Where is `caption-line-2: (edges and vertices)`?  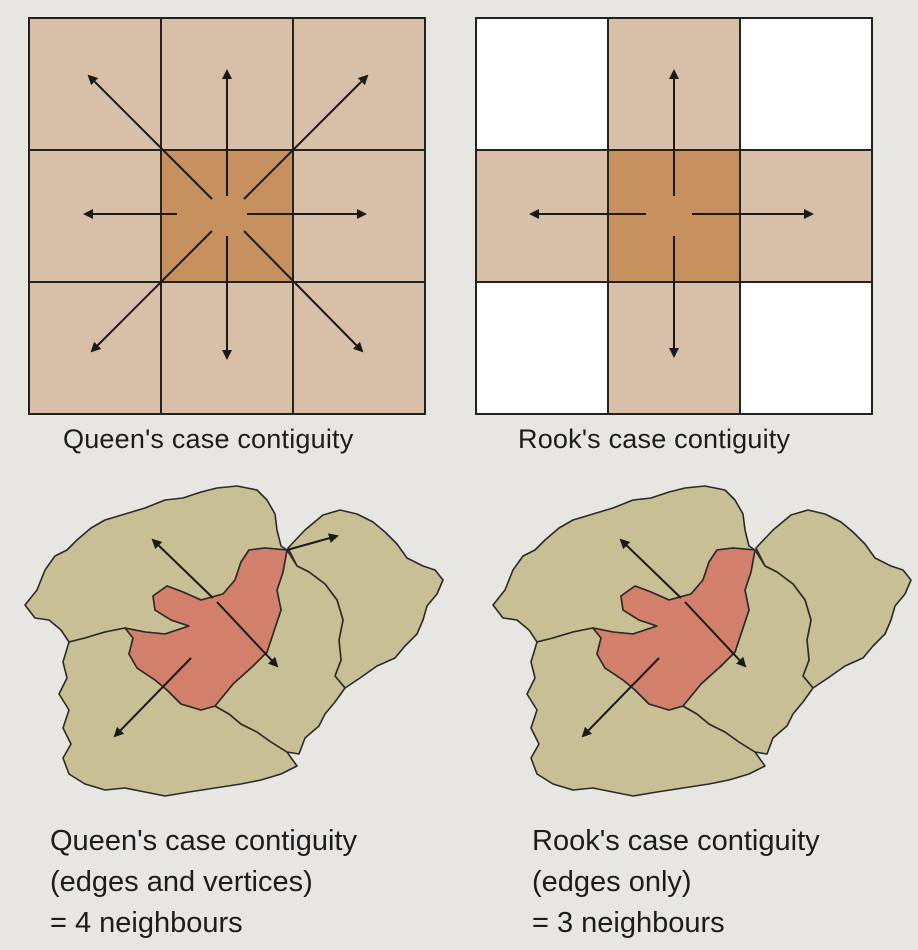 caption-line-2: (edges and vertices) is located at coordinates (181, 882).